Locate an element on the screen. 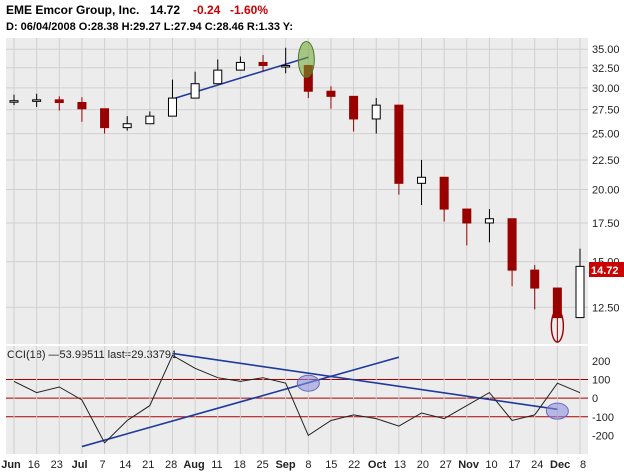  cci-label: CCI(18) —53.99511 last=29.33791 is located at coordinates (92, 355).